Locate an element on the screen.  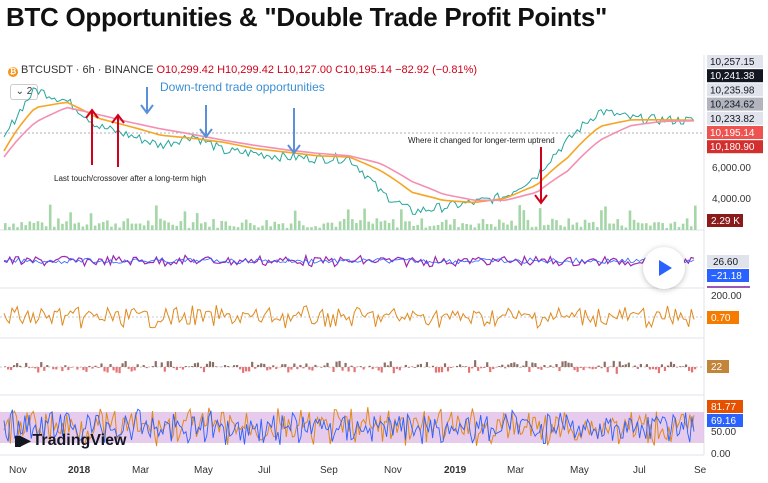
symbol-label: BTCUSDT · 6h · BINANCE is located at coordinates (87, 70).